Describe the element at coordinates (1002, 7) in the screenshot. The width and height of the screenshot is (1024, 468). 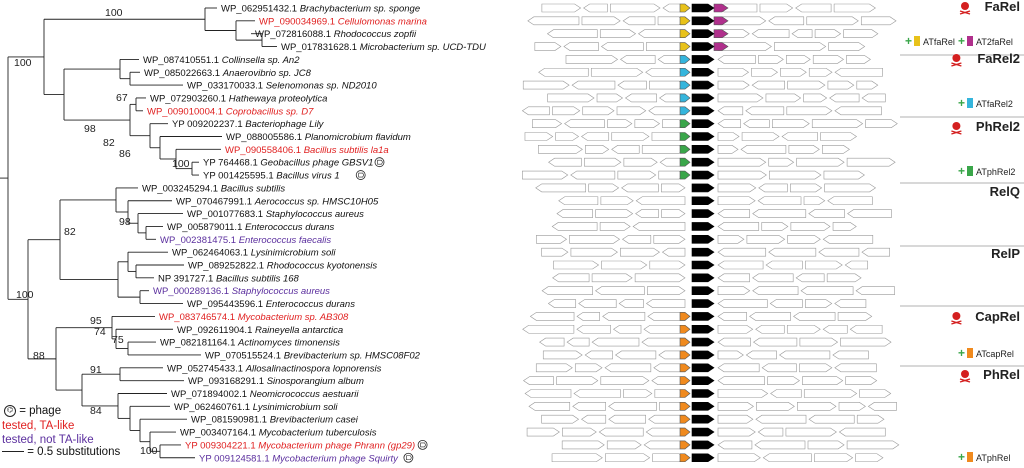
I see `svg-text: FaRel` at that location.